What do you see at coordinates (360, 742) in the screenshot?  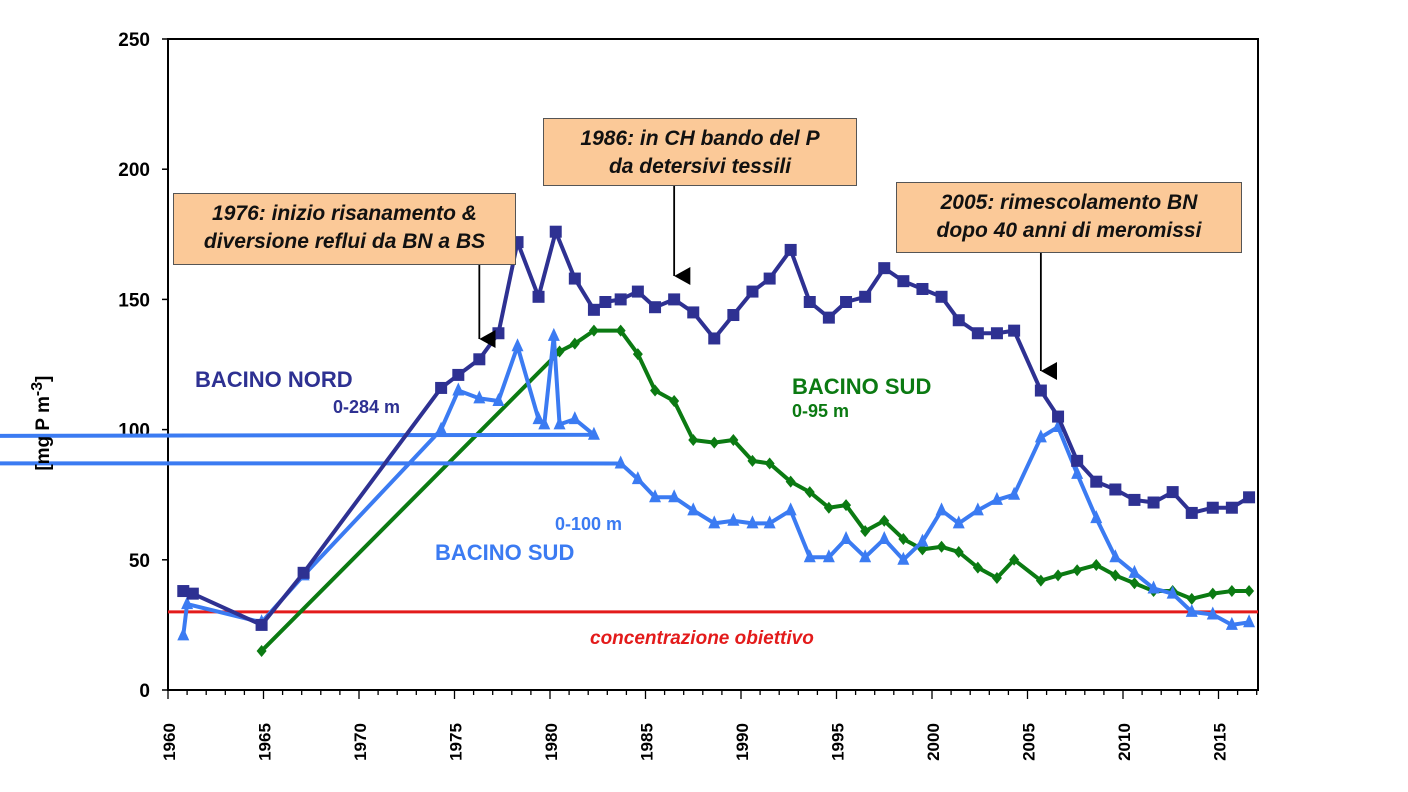 I see `x-tick-label: 1970` at bounding box center [360, 742].